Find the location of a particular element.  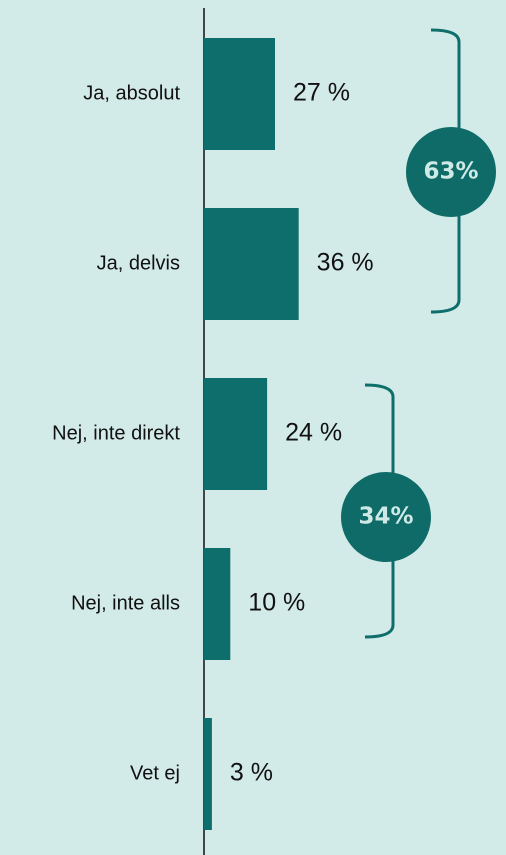

category-label: Vet ej is located at coordinates (155, 773).